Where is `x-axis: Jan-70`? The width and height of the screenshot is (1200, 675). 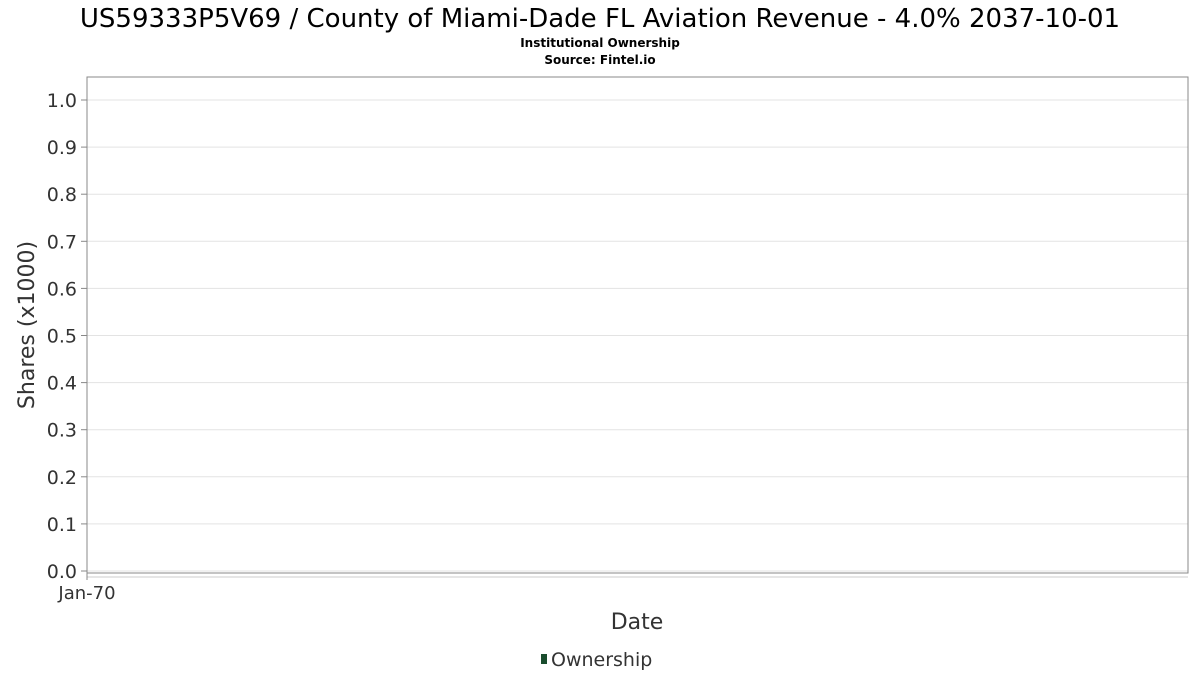 x-axis: Jan-70 is located at coordinates (622, 588).